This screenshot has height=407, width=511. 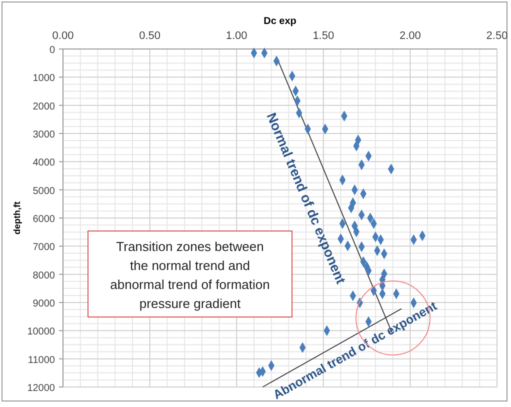 What do you see at coordinates (44, 163) in the screenshot?
I see `y-tick-label: 4000` at bounding box center [44, 163].